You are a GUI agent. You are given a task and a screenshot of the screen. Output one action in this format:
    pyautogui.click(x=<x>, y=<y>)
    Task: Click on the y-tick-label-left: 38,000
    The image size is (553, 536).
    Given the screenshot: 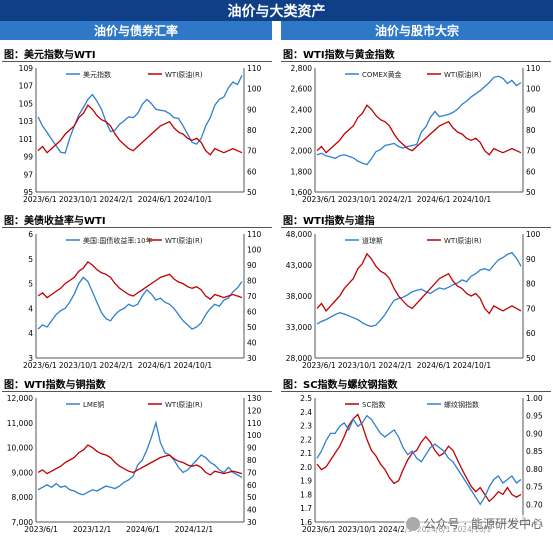 What is the action you would take?
    pyautogui.click(x=299, y=296)
    